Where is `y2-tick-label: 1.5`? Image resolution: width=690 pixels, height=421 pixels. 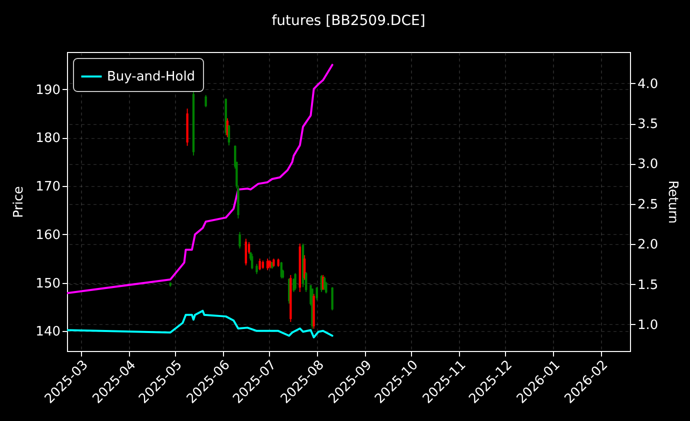
y2-tick-label: 1.5 is located at coordinates (648, 285).